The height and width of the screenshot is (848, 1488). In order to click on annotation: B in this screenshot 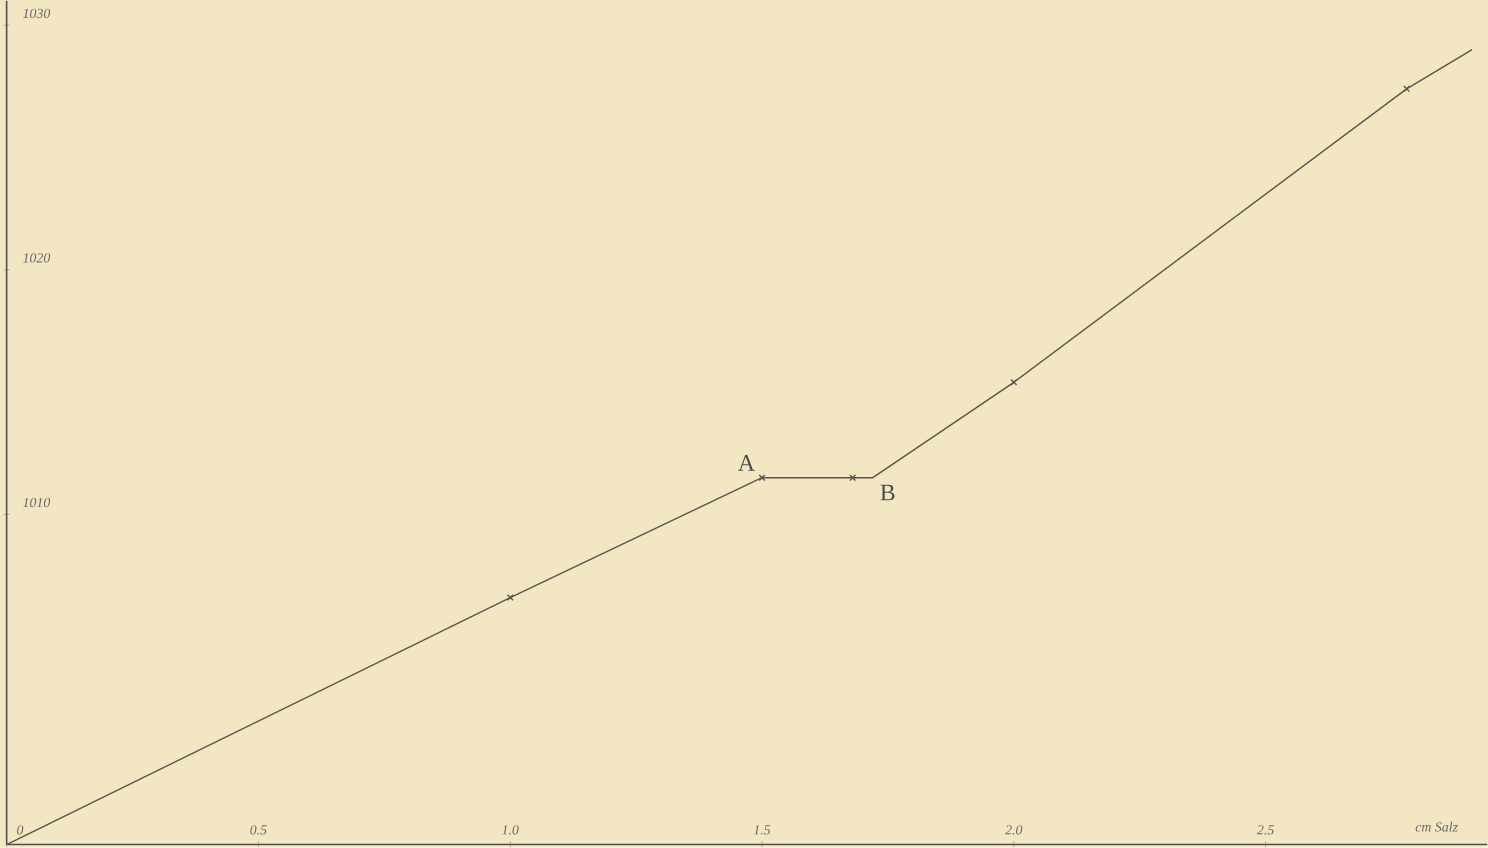, I will do `click(887, 492)`.